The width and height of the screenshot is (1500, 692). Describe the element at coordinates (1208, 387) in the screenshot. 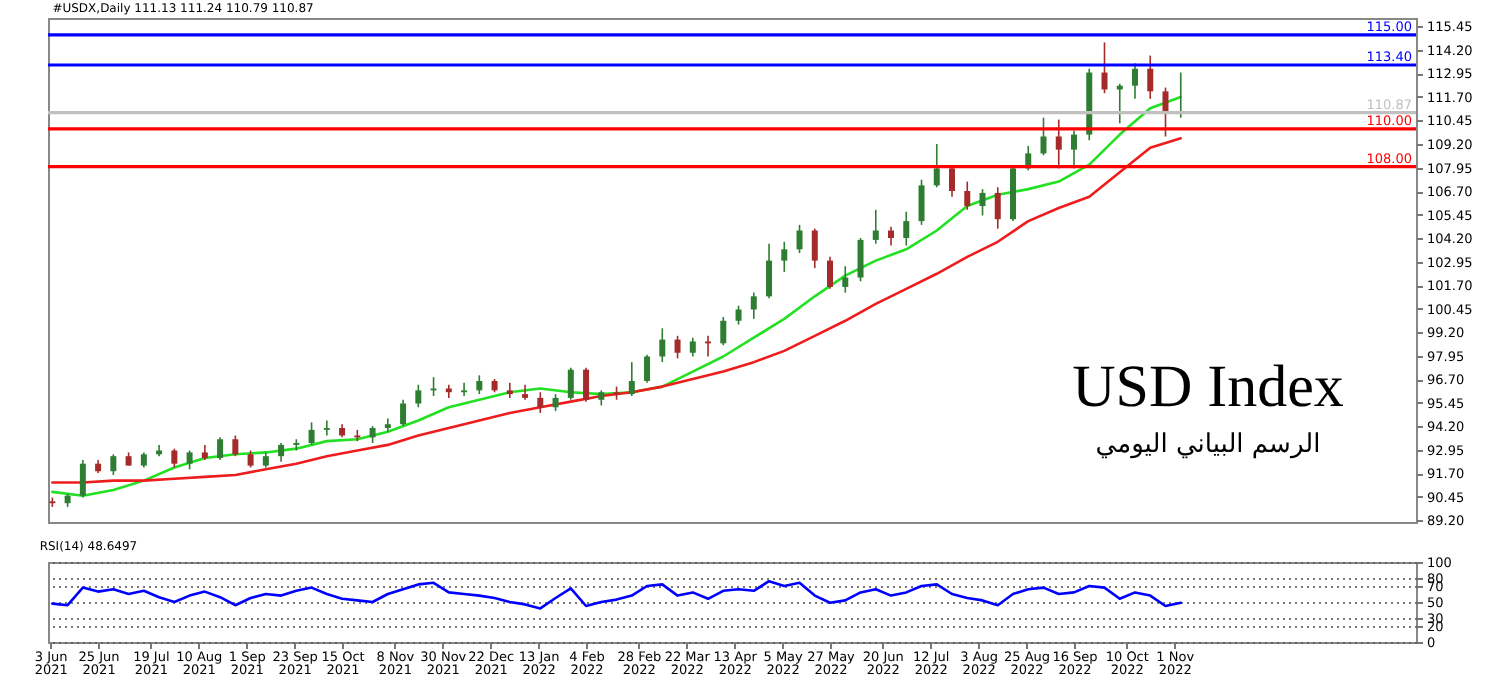

I see `annotation: USD Index` at that location.